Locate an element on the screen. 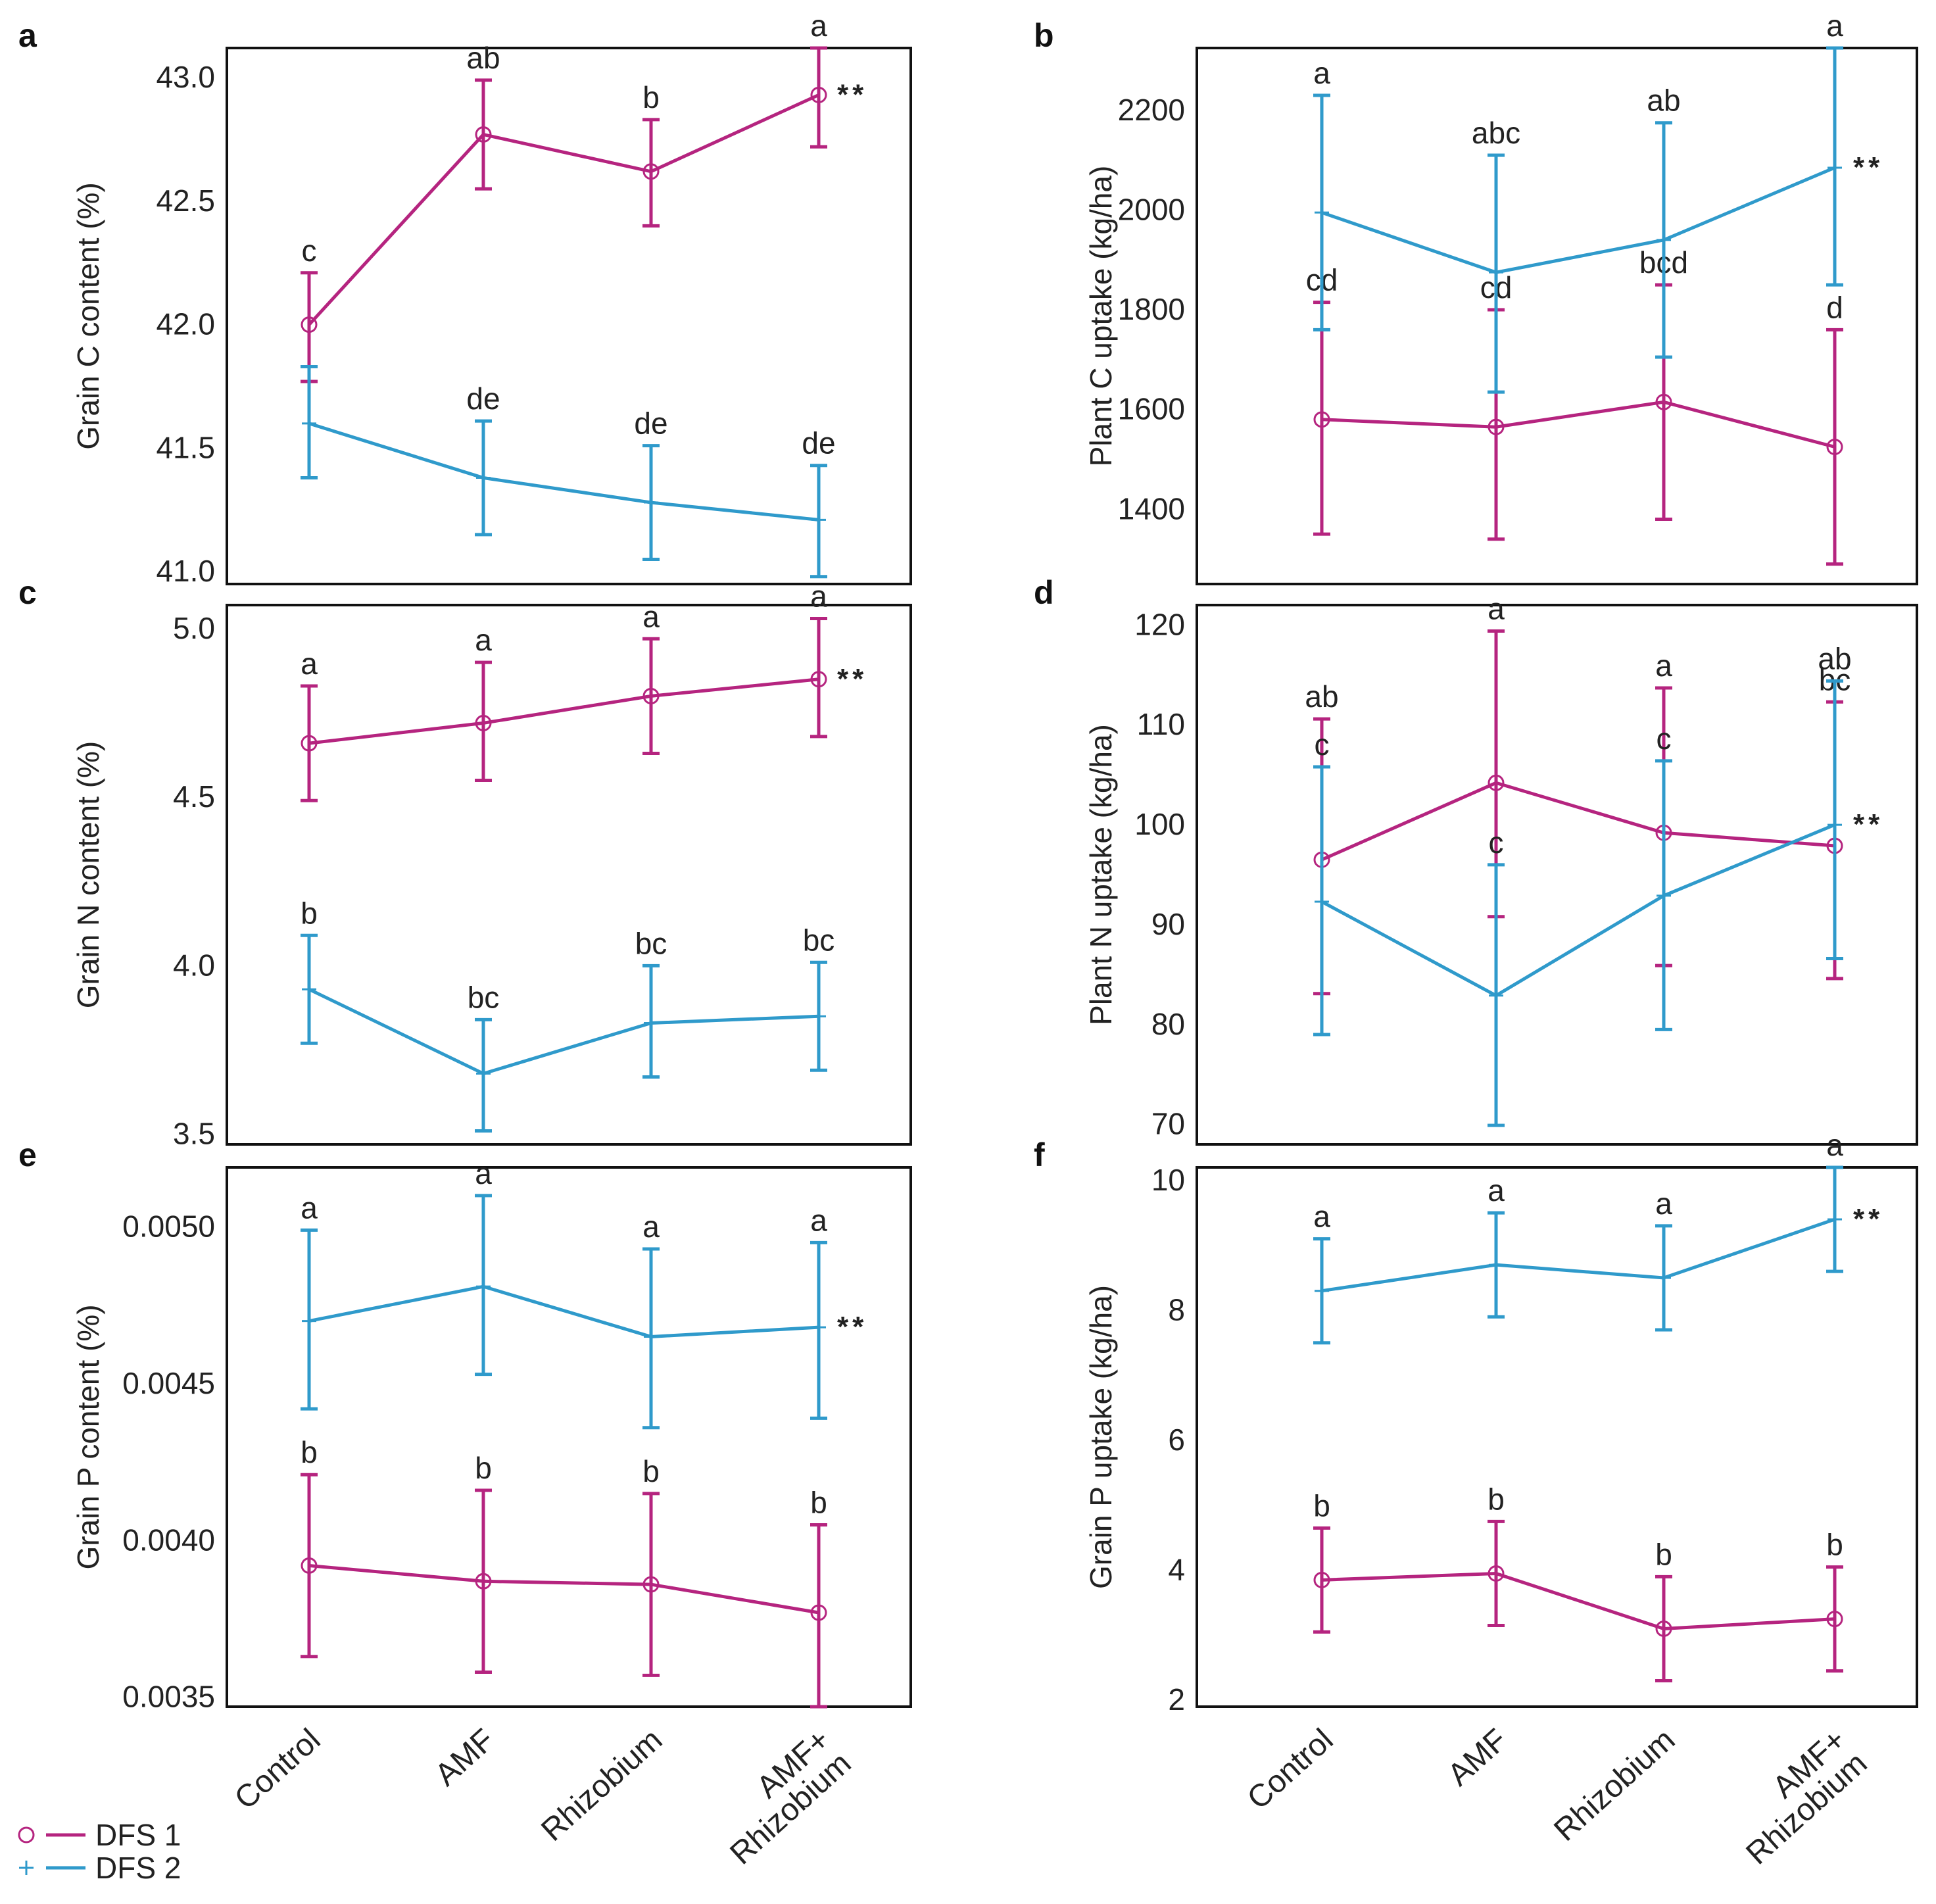  y-tick-label: 41.5 is located at coordinates (185, 447).